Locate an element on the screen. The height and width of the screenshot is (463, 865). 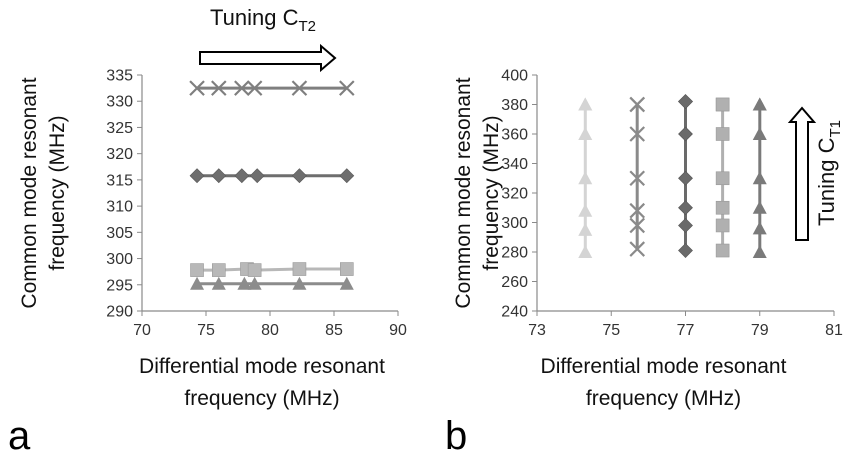
panel-letter: b is located at coordinates (456, 436).